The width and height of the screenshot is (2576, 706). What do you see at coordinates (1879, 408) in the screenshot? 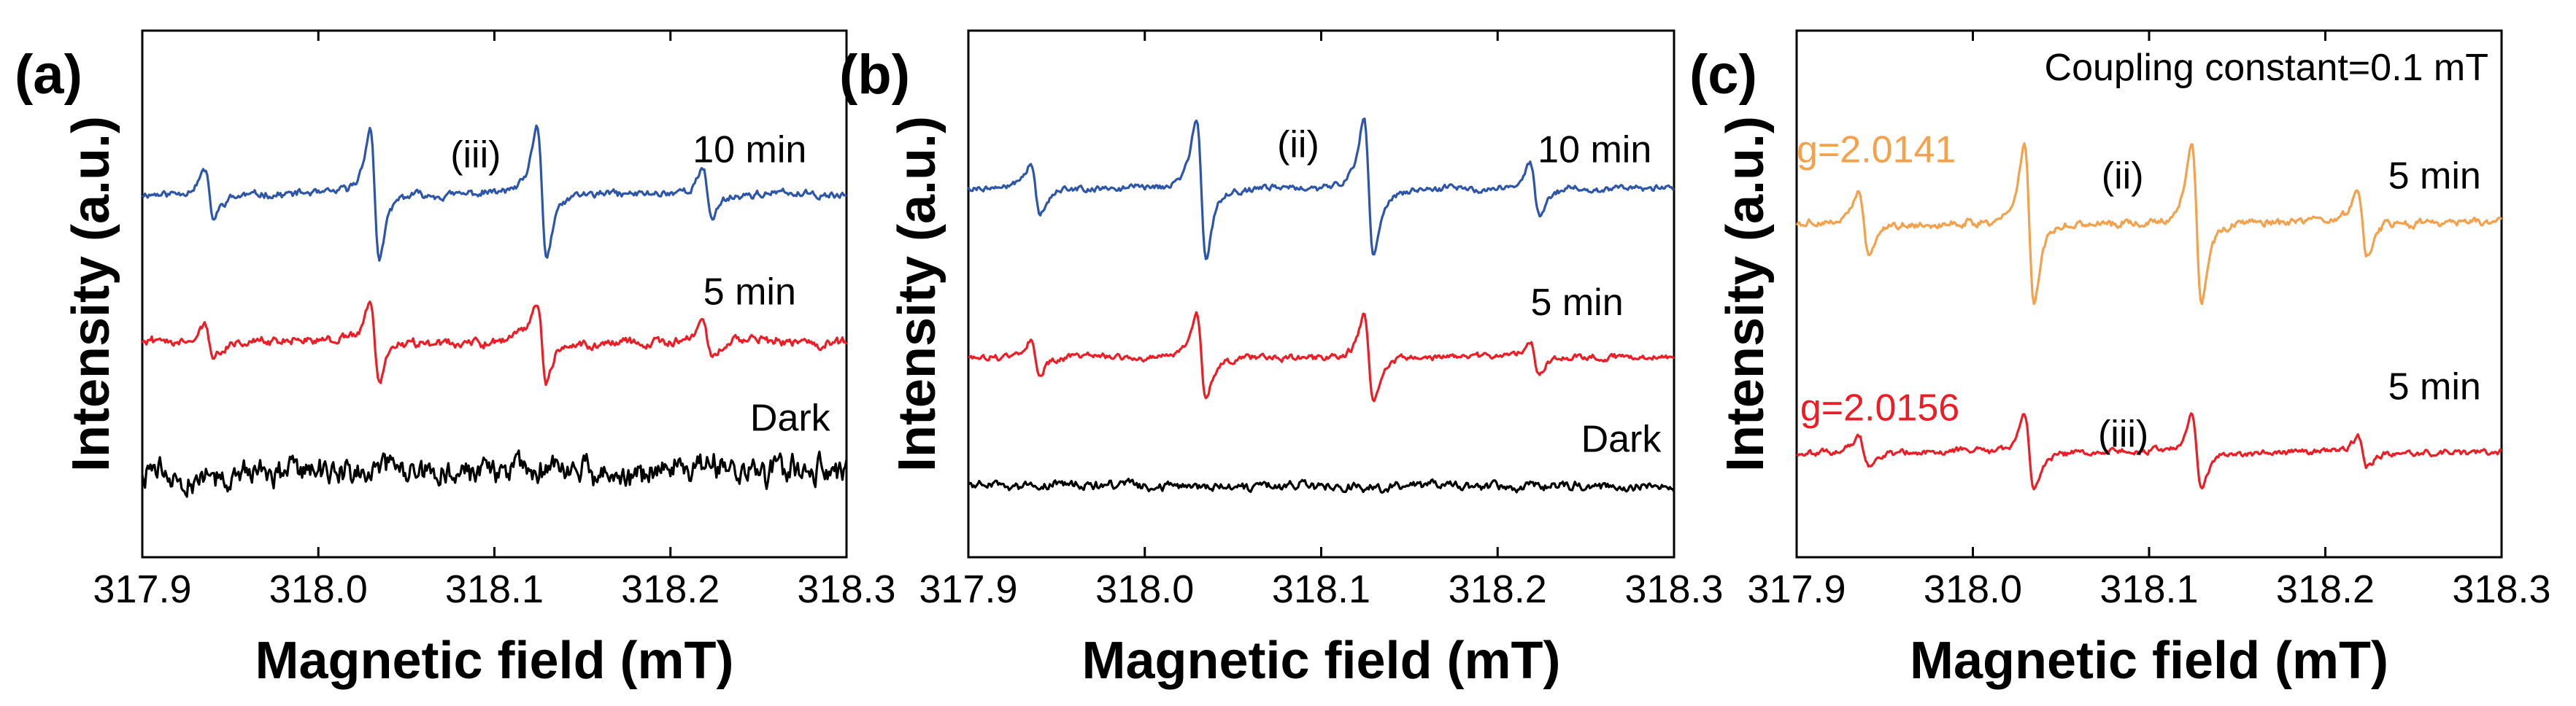
I see `annotation-label: g=2.0156` at bounding box center [1879, 408].